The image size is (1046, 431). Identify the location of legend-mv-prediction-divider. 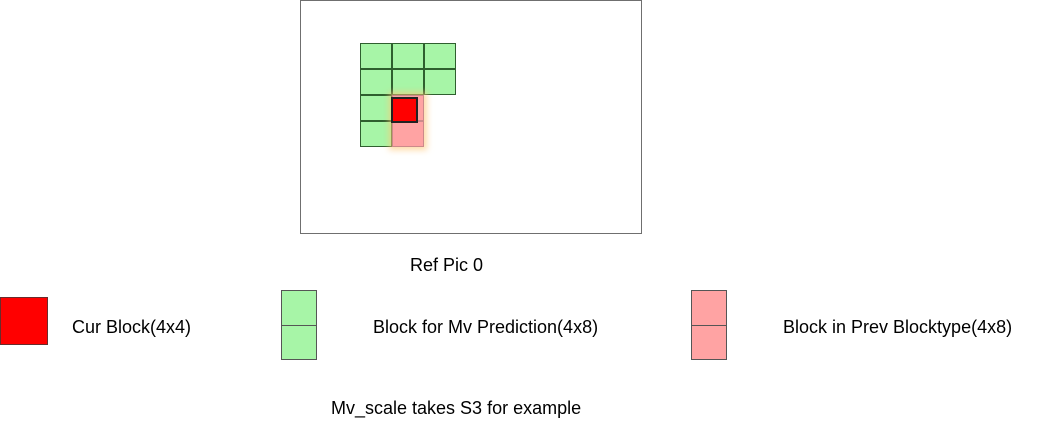
(299, 325).